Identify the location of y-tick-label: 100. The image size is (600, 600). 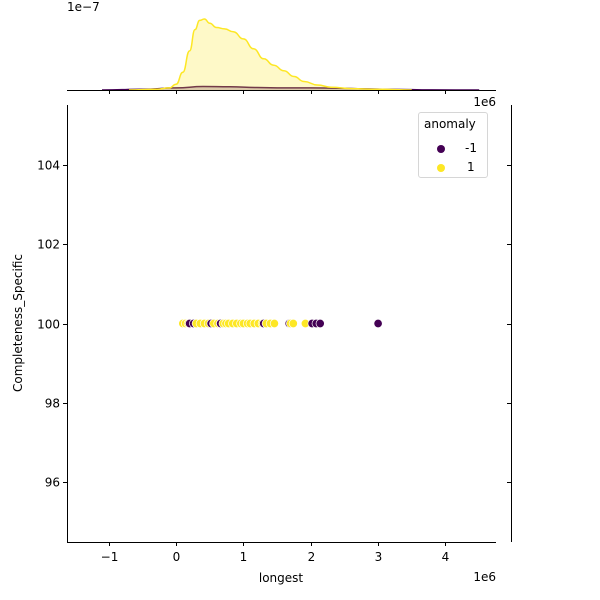
(48, 325).